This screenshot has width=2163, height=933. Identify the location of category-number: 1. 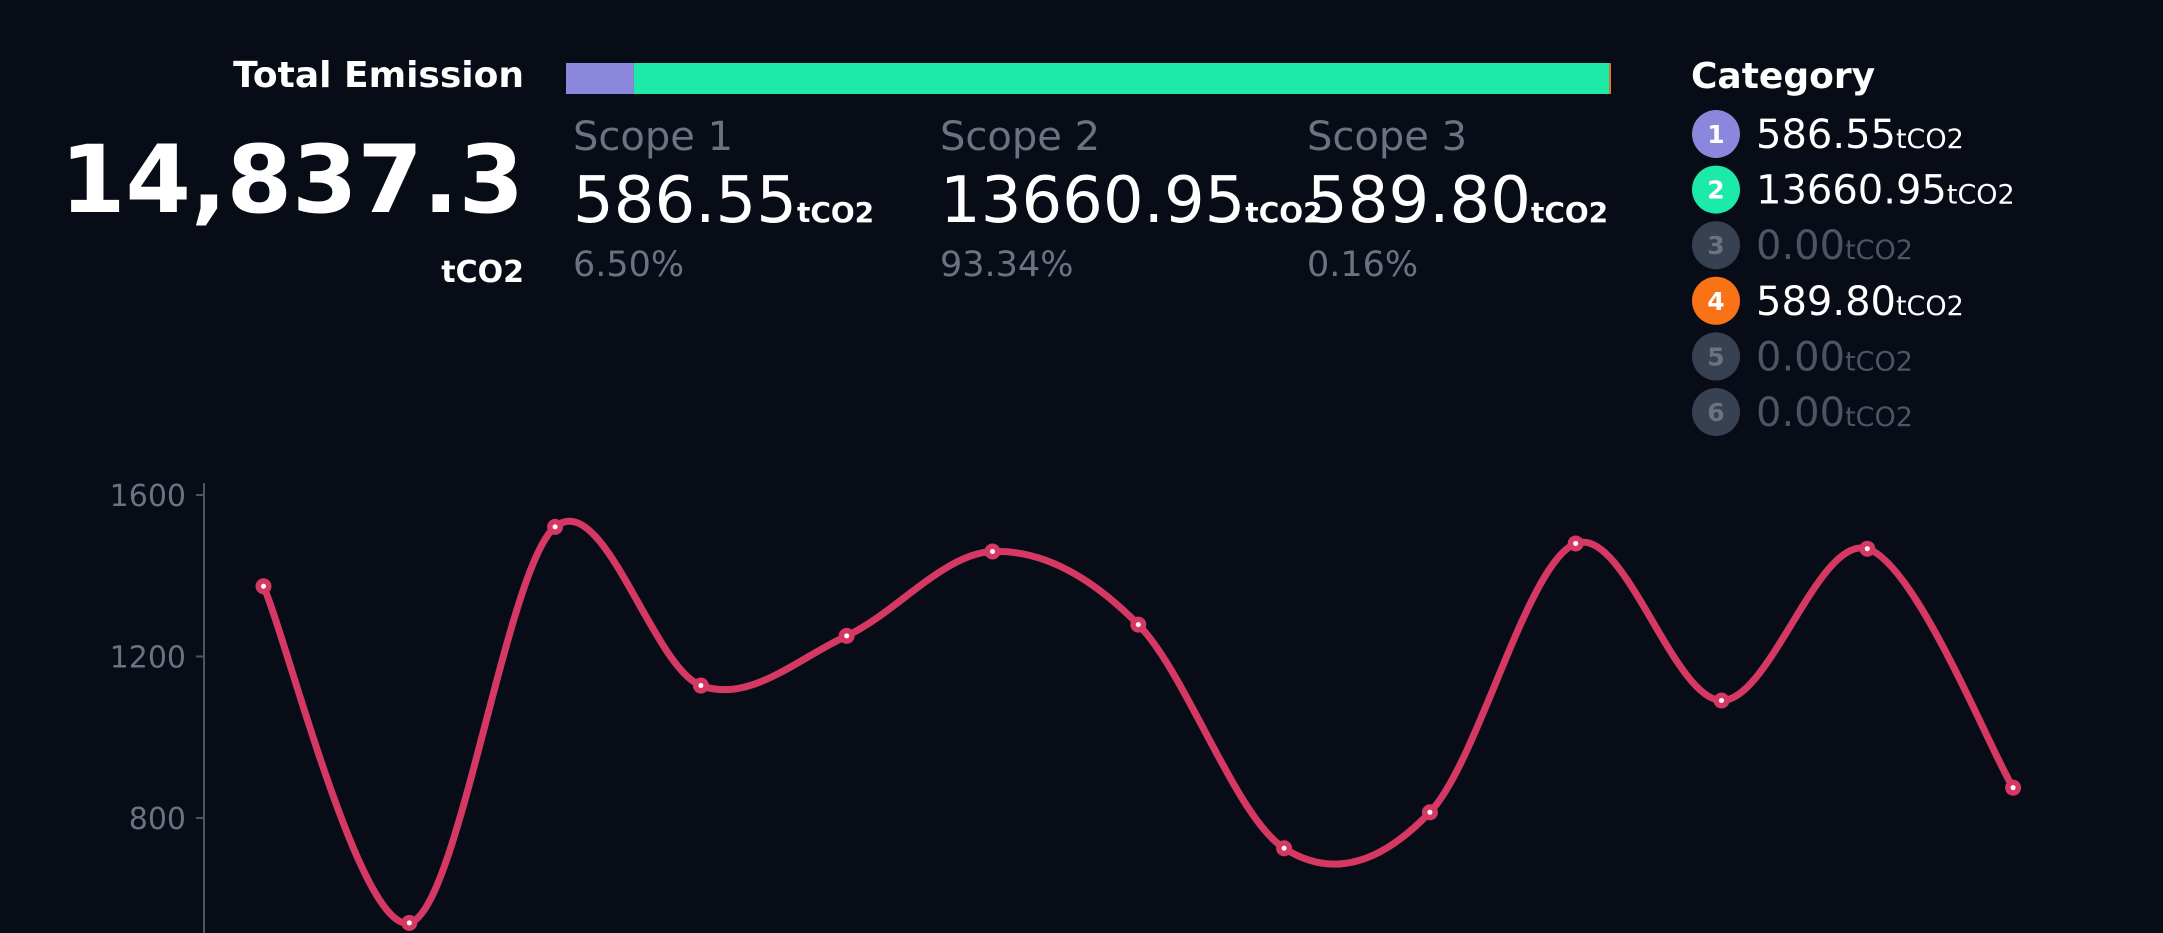
(1715, 134).